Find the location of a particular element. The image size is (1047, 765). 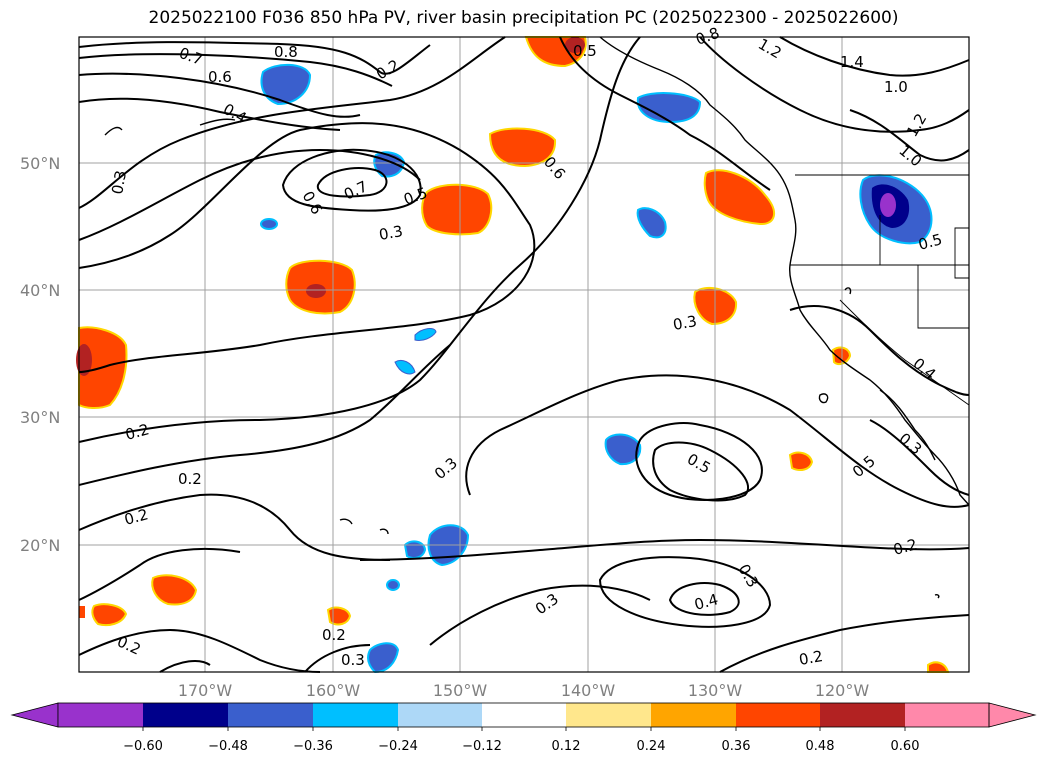

colorbar-frame is located at coordinates (523, 715).